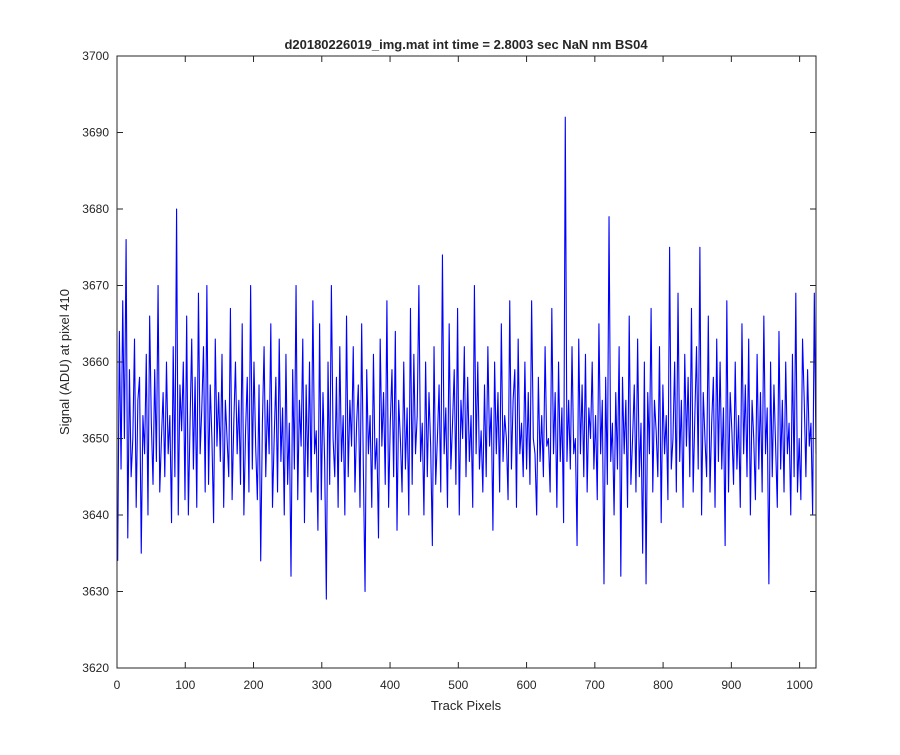  What do you see at coordinates (95, 668) in the screenshot?
I see `y-tick-label: 3620` at bounding box center [95, 668].